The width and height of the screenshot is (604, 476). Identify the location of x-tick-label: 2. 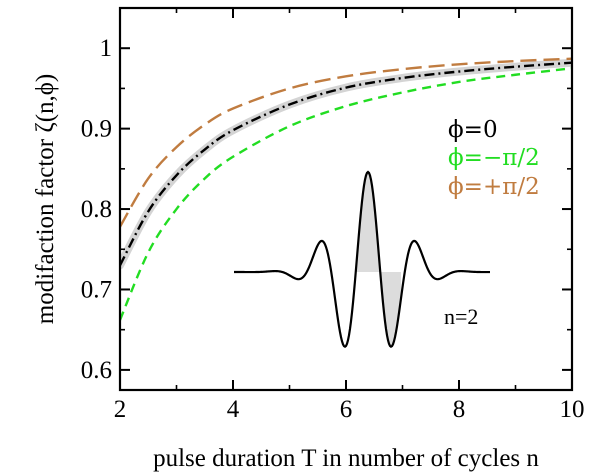
(120, 409).